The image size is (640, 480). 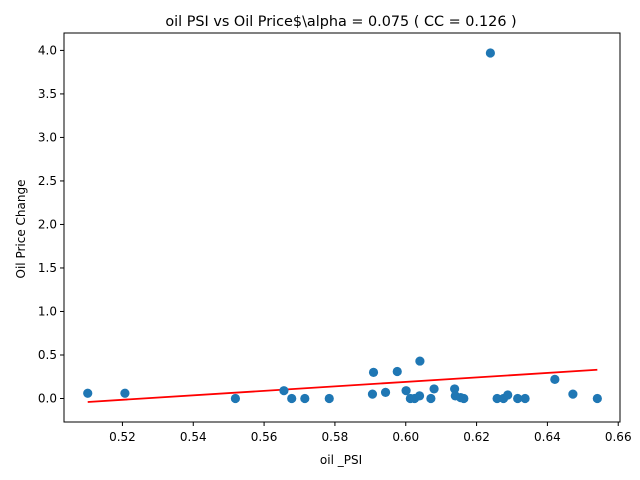 I want to click on x-tick-label-4: 0.60, so click(x=405, y=437).